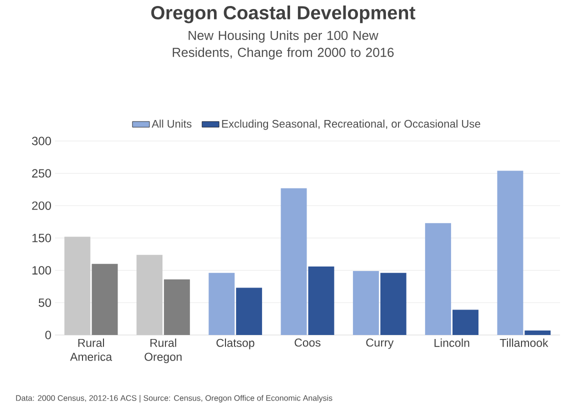 The image size is (567, 407). I want to click on y-tick-label: 50, so click(45, 302).